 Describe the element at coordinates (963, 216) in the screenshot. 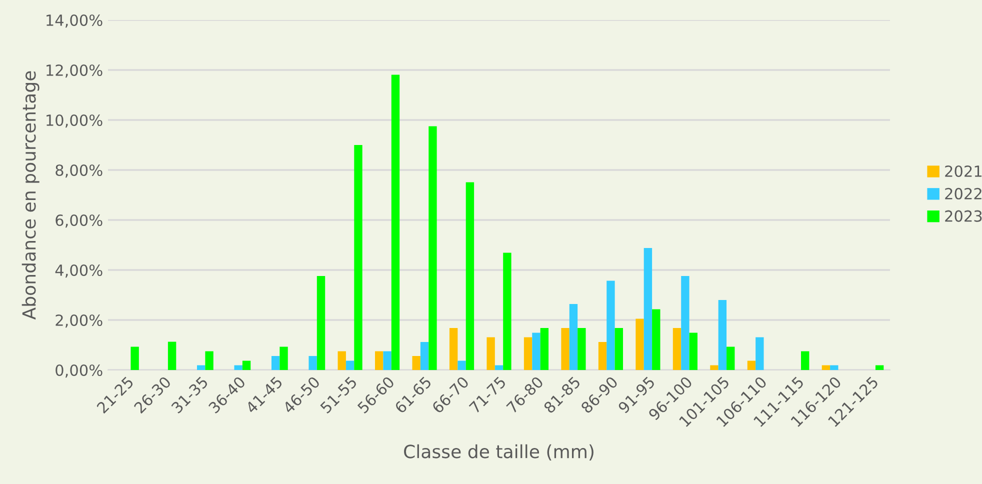

I see `legend-label: 2023` at that location.